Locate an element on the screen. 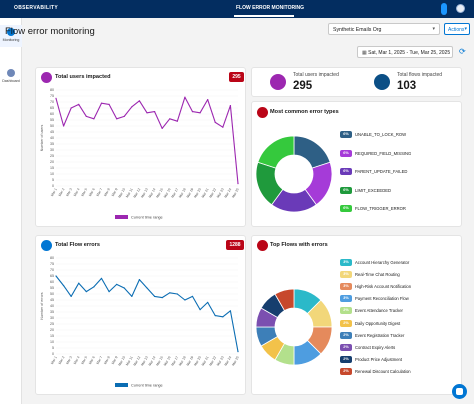  error-types-card: Most common error types is located at coordinates (356, 164).